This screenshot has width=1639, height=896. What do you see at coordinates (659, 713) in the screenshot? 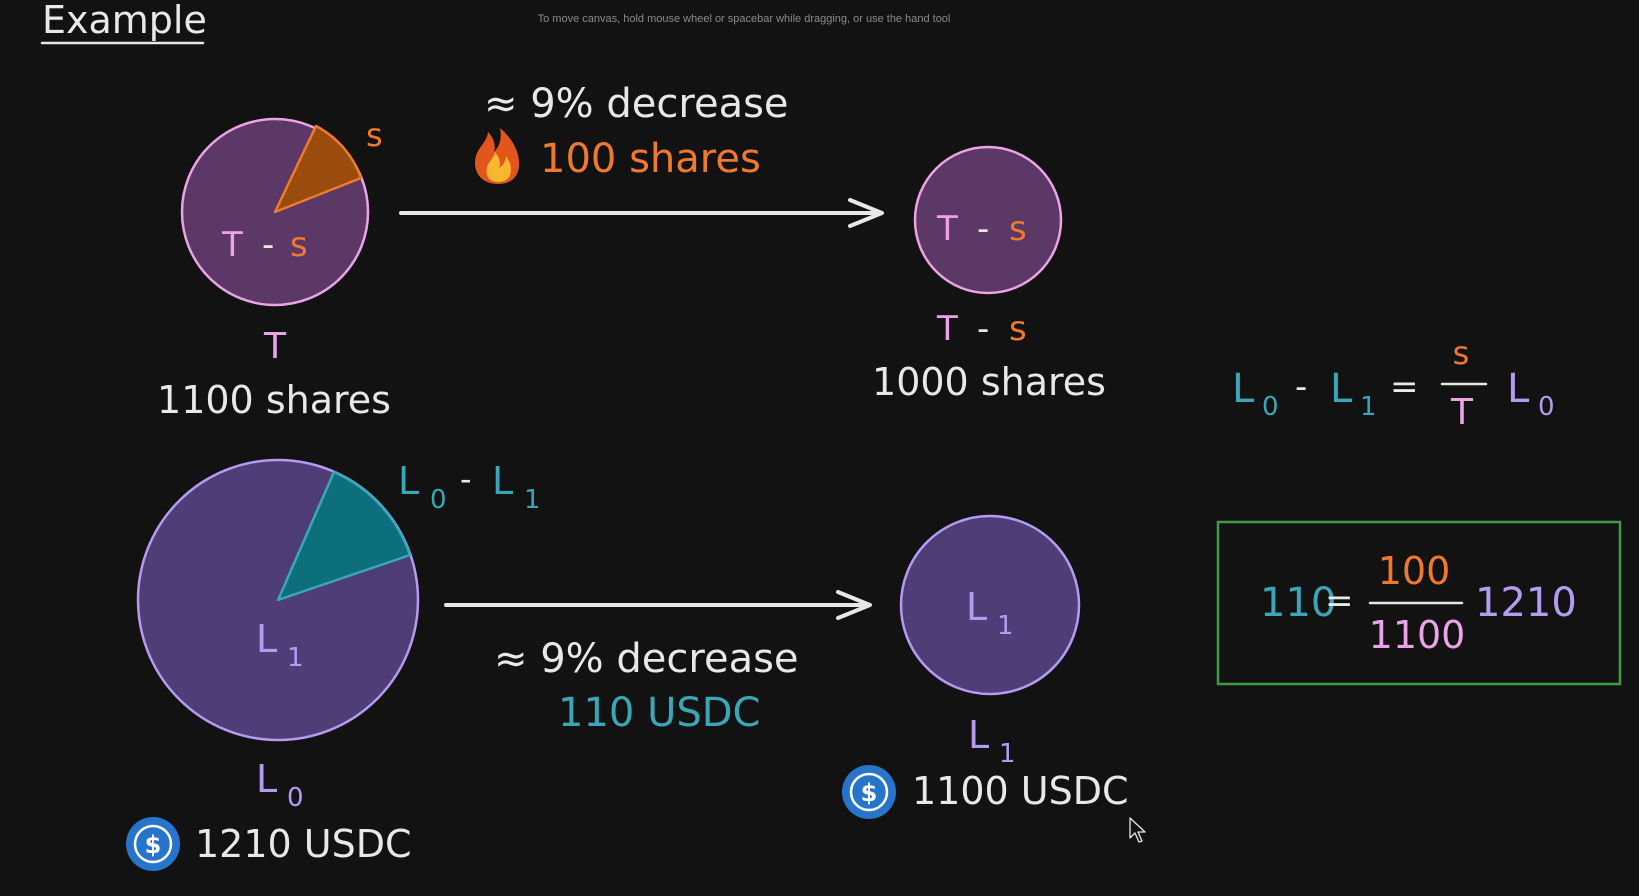
I see `usdc-amount-text: 110 USDC` at bounding box center [659, 713].